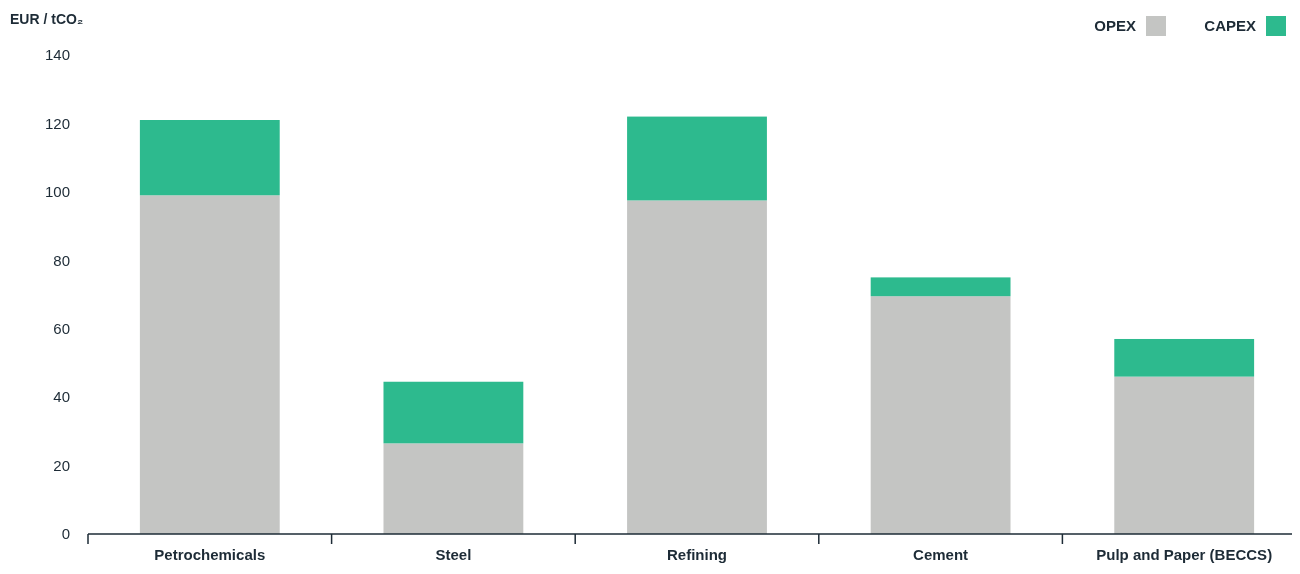 The width and height of the screenshot is (1300, 574). I want to click on y-tick-label: 120, so click(57, 123).